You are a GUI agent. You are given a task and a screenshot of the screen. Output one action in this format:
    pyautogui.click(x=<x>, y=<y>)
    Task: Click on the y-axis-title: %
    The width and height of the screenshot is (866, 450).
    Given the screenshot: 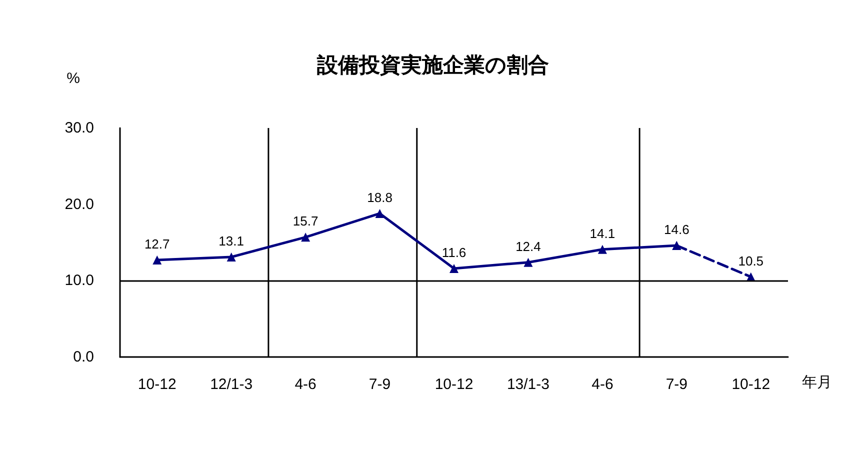 What is the action you would take?
    pyautogui.click(x=73, y=78)
    